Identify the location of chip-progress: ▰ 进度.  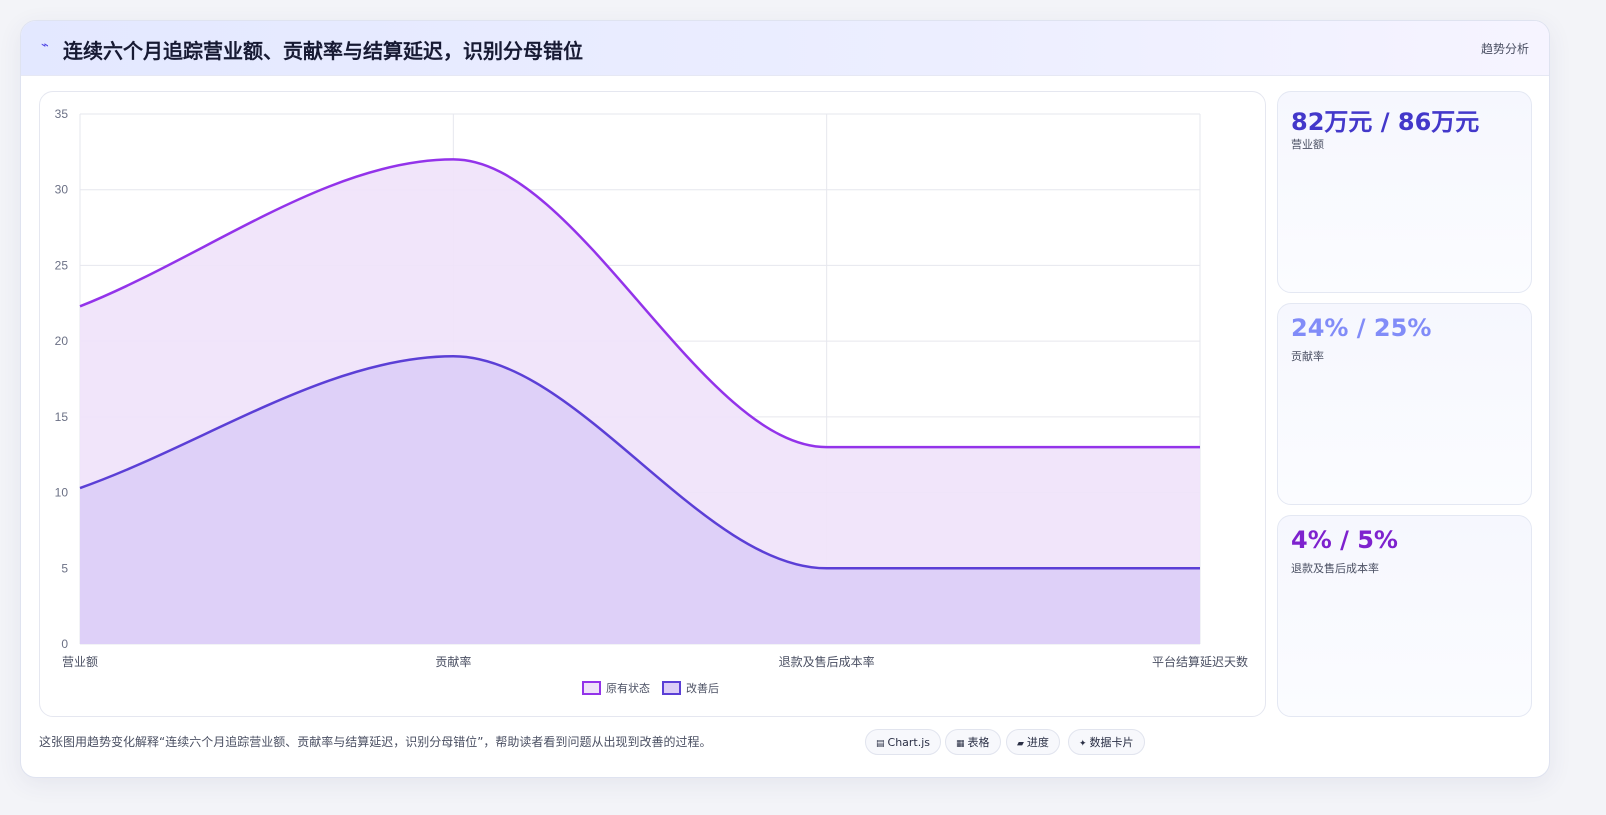
(1033, 742).